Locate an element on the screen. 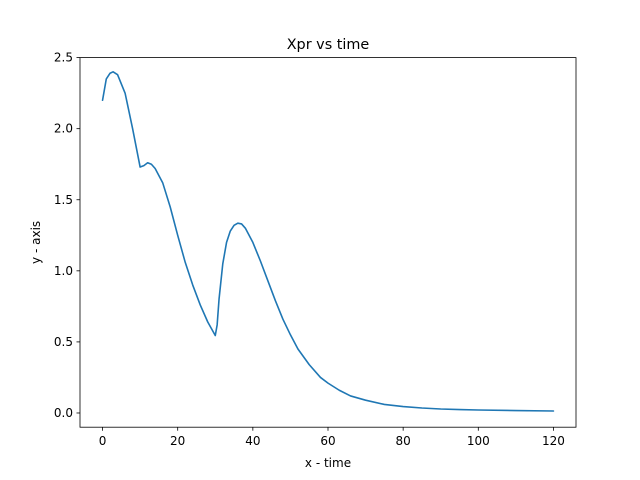 The image size is (640, 480). y-tick-label: 0.0 is located at coordinates (63, 413).